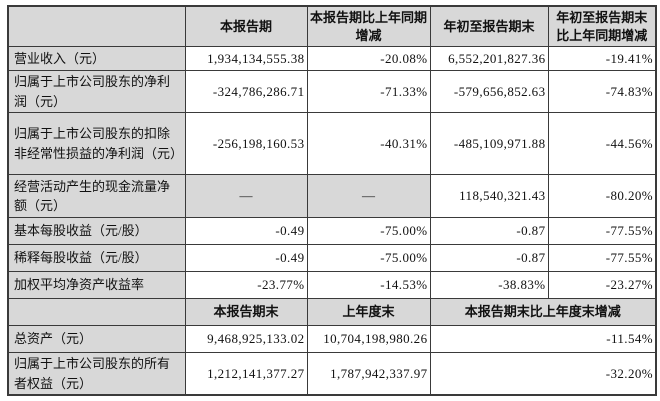  Describe the element at coordinates (246, 92) in the screenshot. I see `table-cell: -324,786,286.71` at that location.